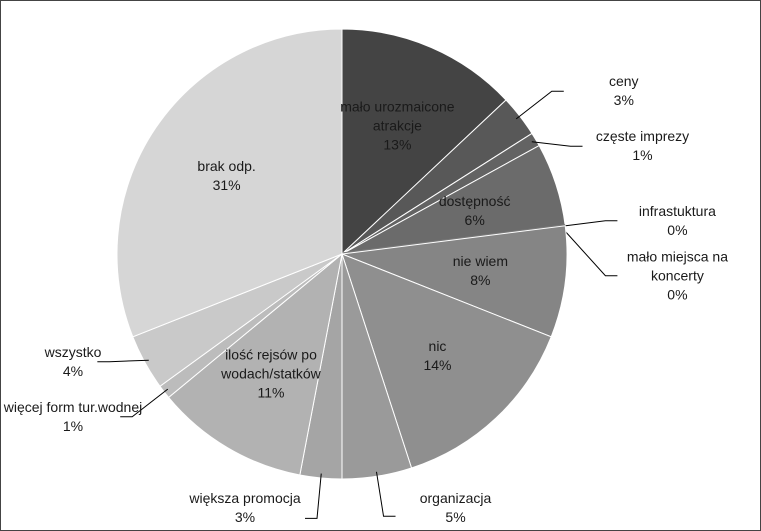 Image resolution: width=761 pixels, height=531 pixels. I want to click on value-label: 4%, so click(73, 370).